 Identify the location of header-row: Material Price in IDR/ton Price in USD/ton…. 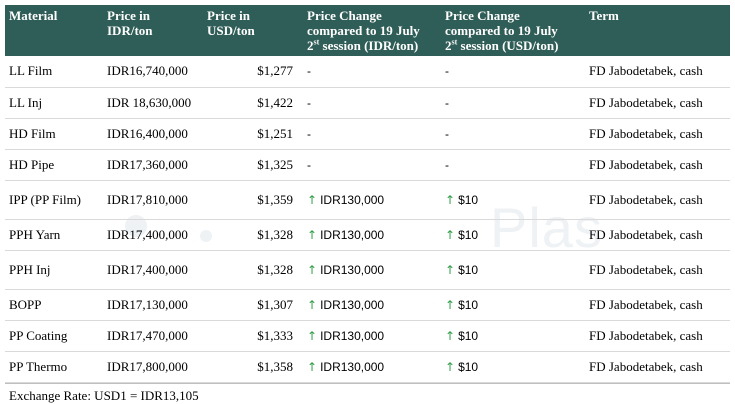
(367, 30).